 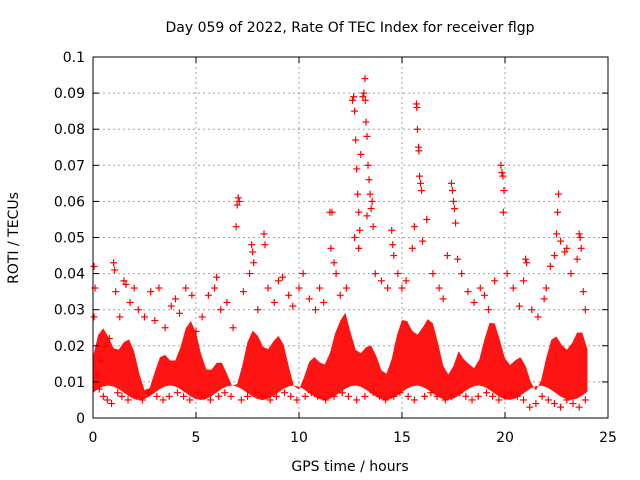 I want to click on y-tick-label: 0.08, so click(x=69, y=130).